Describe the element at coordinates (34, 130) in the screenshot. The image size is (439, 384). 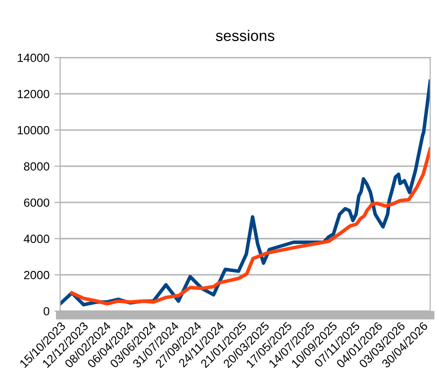
I see `y-tick-label: 10000` at that location.